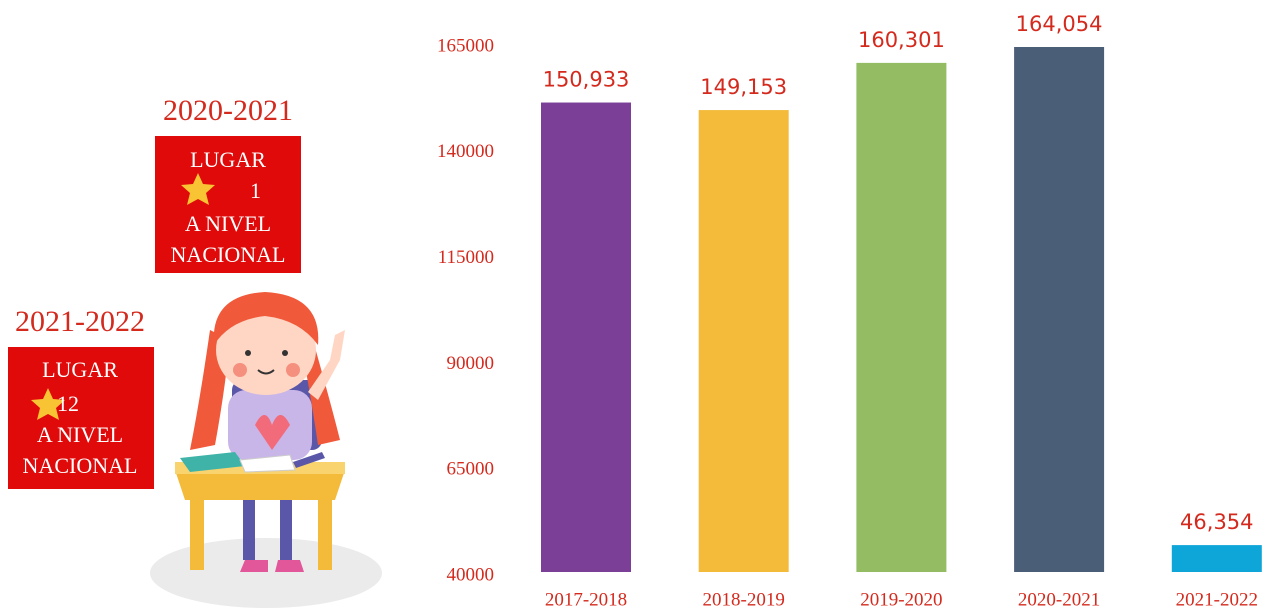 The height and width of the screenshot is (613, 1273). I want to click on x-tick-label: 2019-2020, so click(901, 599).